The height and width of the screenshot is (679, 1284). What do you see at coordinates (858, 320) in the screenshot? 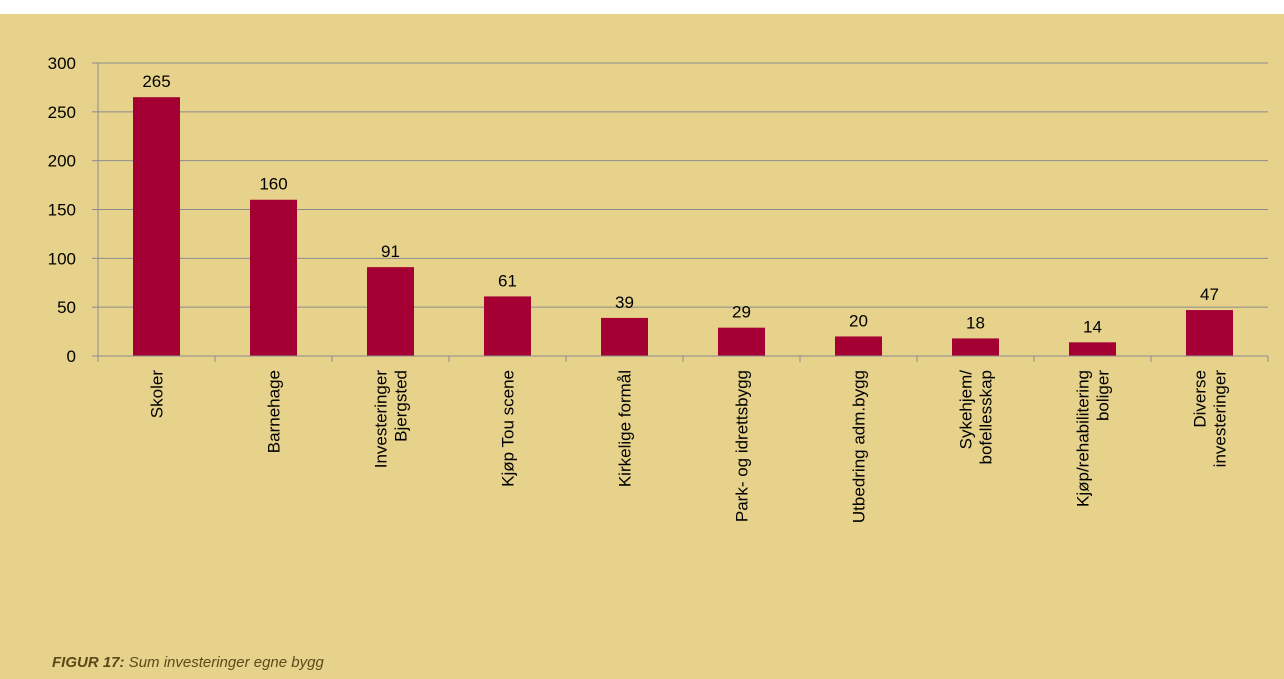
I see `data-label: 20` at bounding box center [858, 320].